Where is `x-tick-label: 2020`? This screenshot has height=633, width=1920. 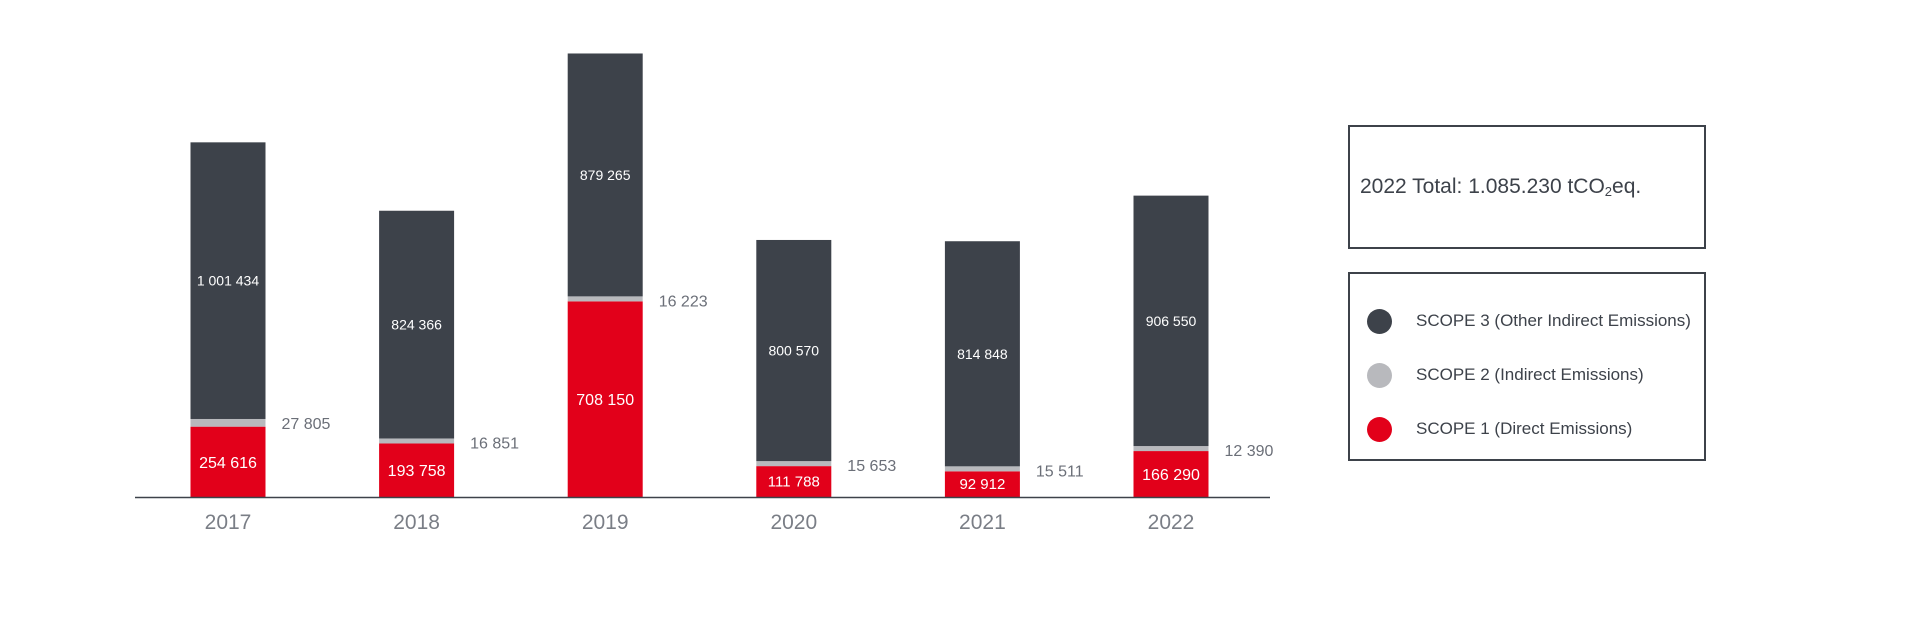
x-tick-label: 2020 is located at coordinates (793, 522).